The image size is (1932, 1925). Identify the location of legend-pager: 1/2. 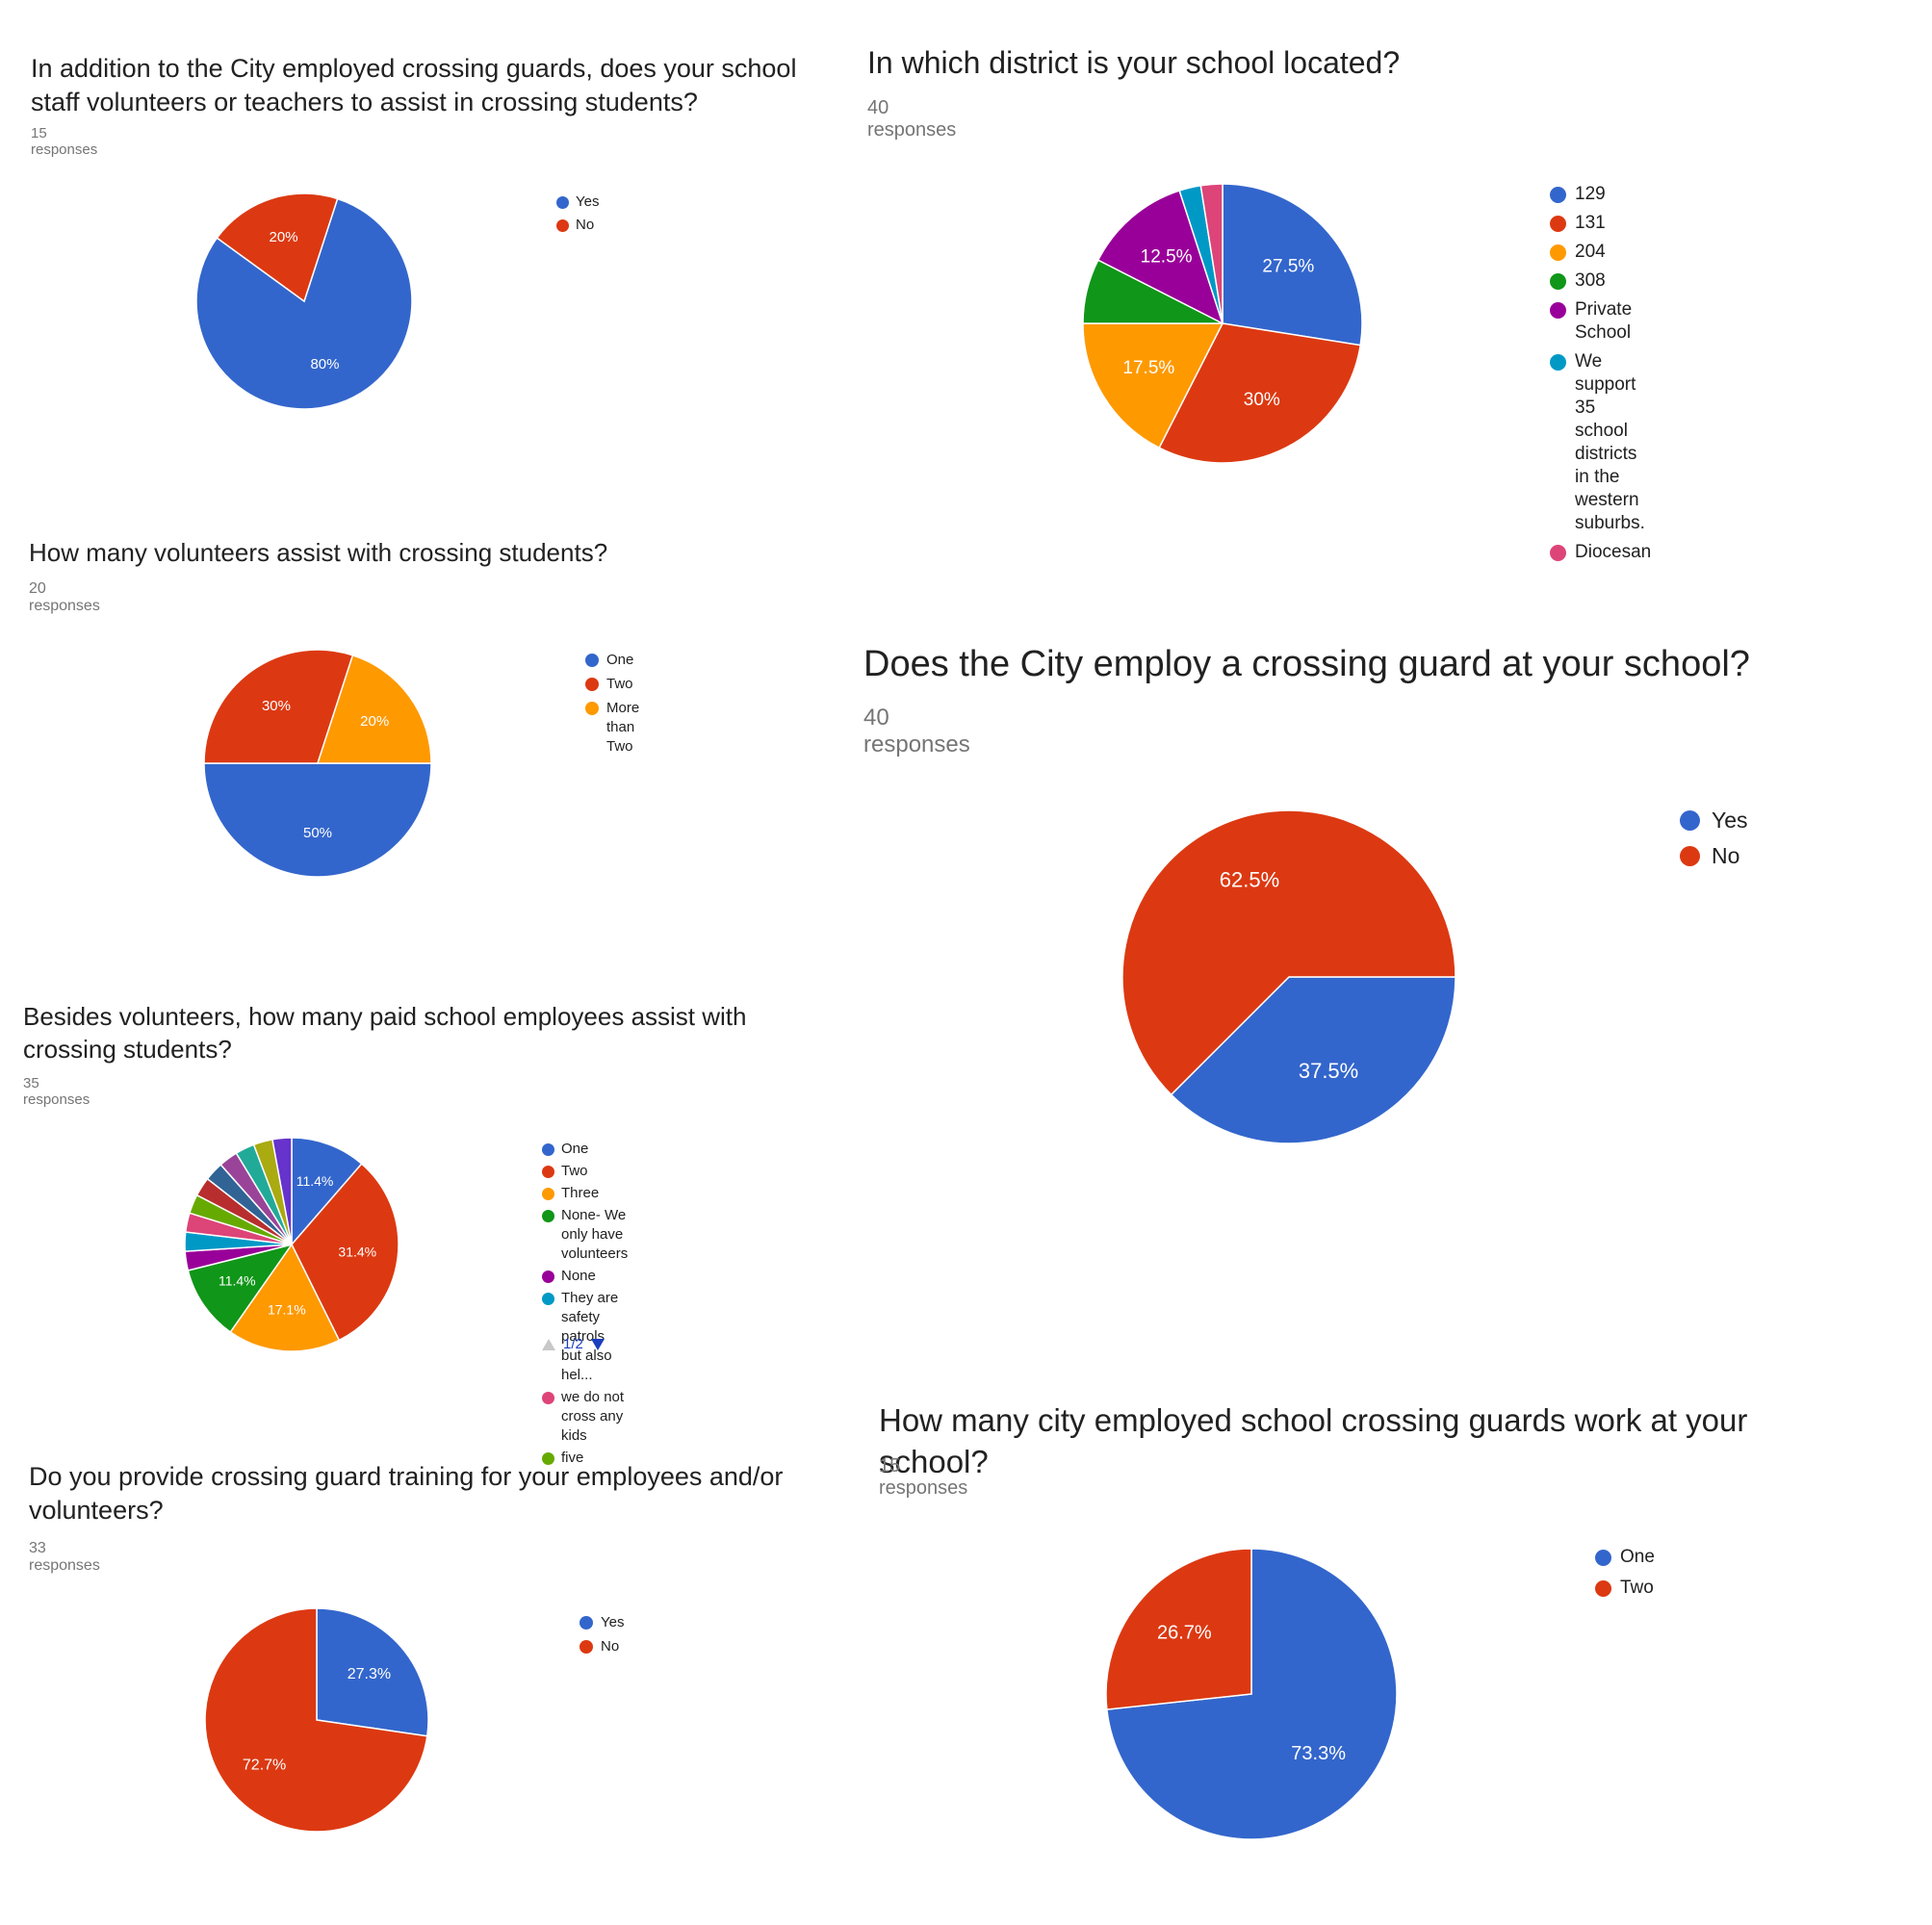
(574, 1344).